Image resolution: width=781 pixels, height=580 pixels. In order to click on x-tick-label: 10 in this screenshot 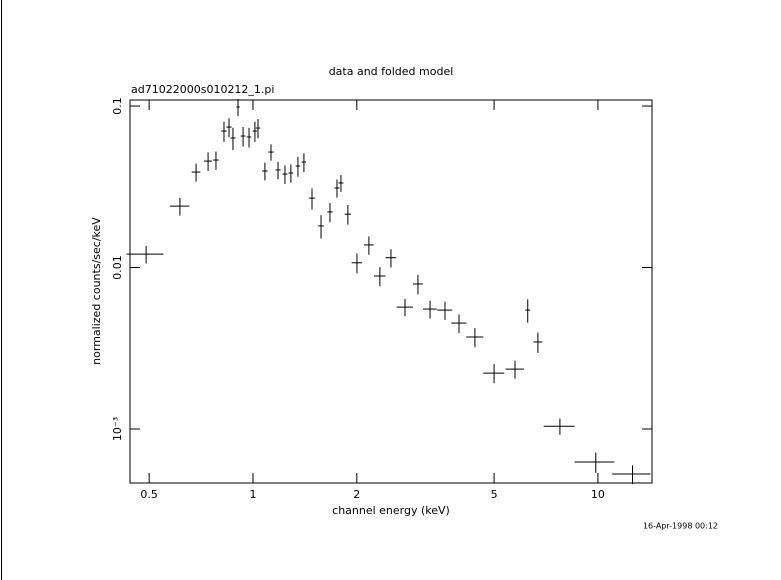, I will do `click(598, 494)`.